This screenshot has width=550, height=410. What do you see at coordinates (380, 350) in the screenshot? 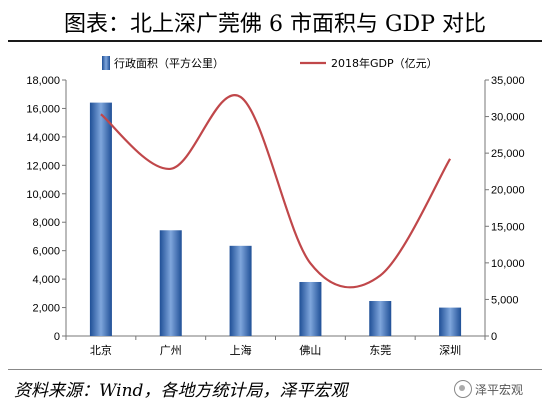
I see `x-tick-label: 东莞` at bounding box center [380, 350].